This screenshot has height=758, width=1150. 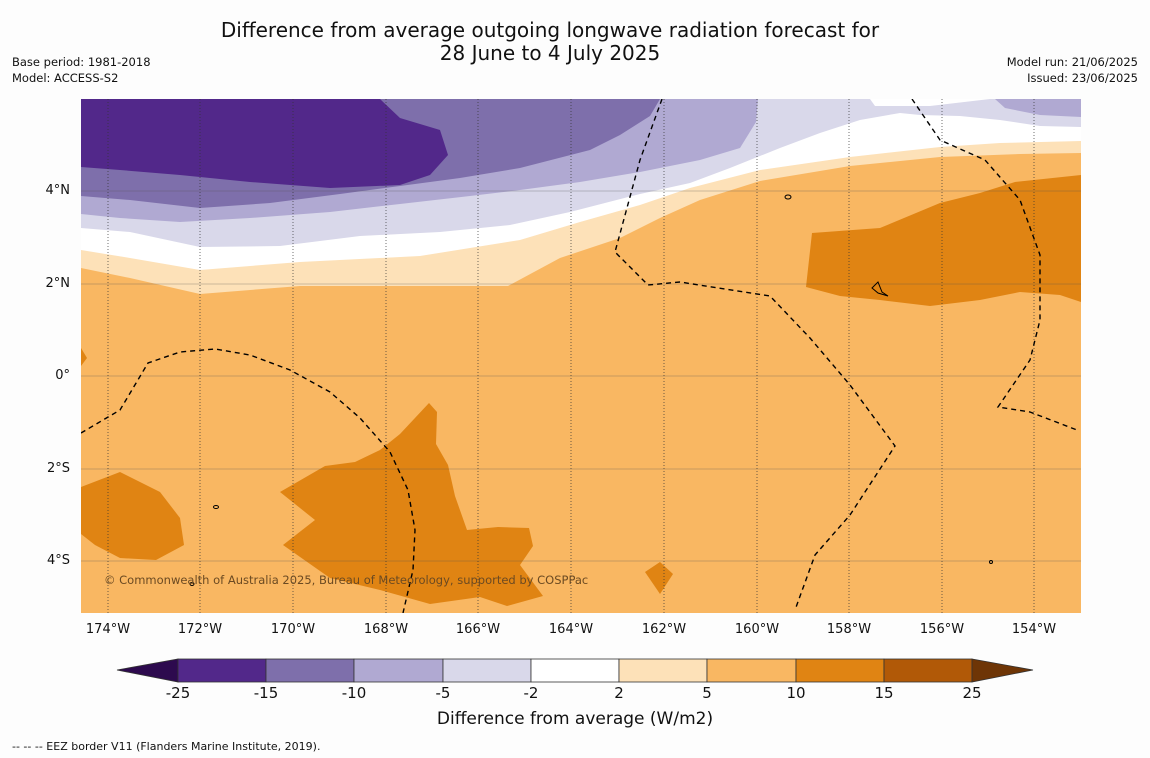 I want to click on lat-label: 2°N, so click(x=58, y=283).